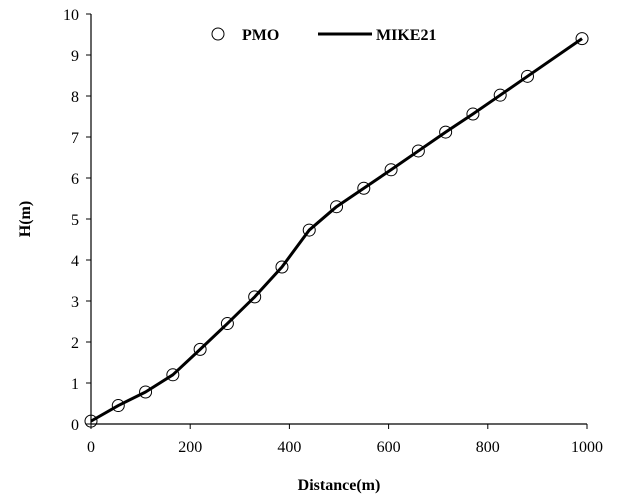  What do you see at coordinates (190, 447) in the screenshot?
I see `x-tick-label: 200` at bounding box center [190, 447].